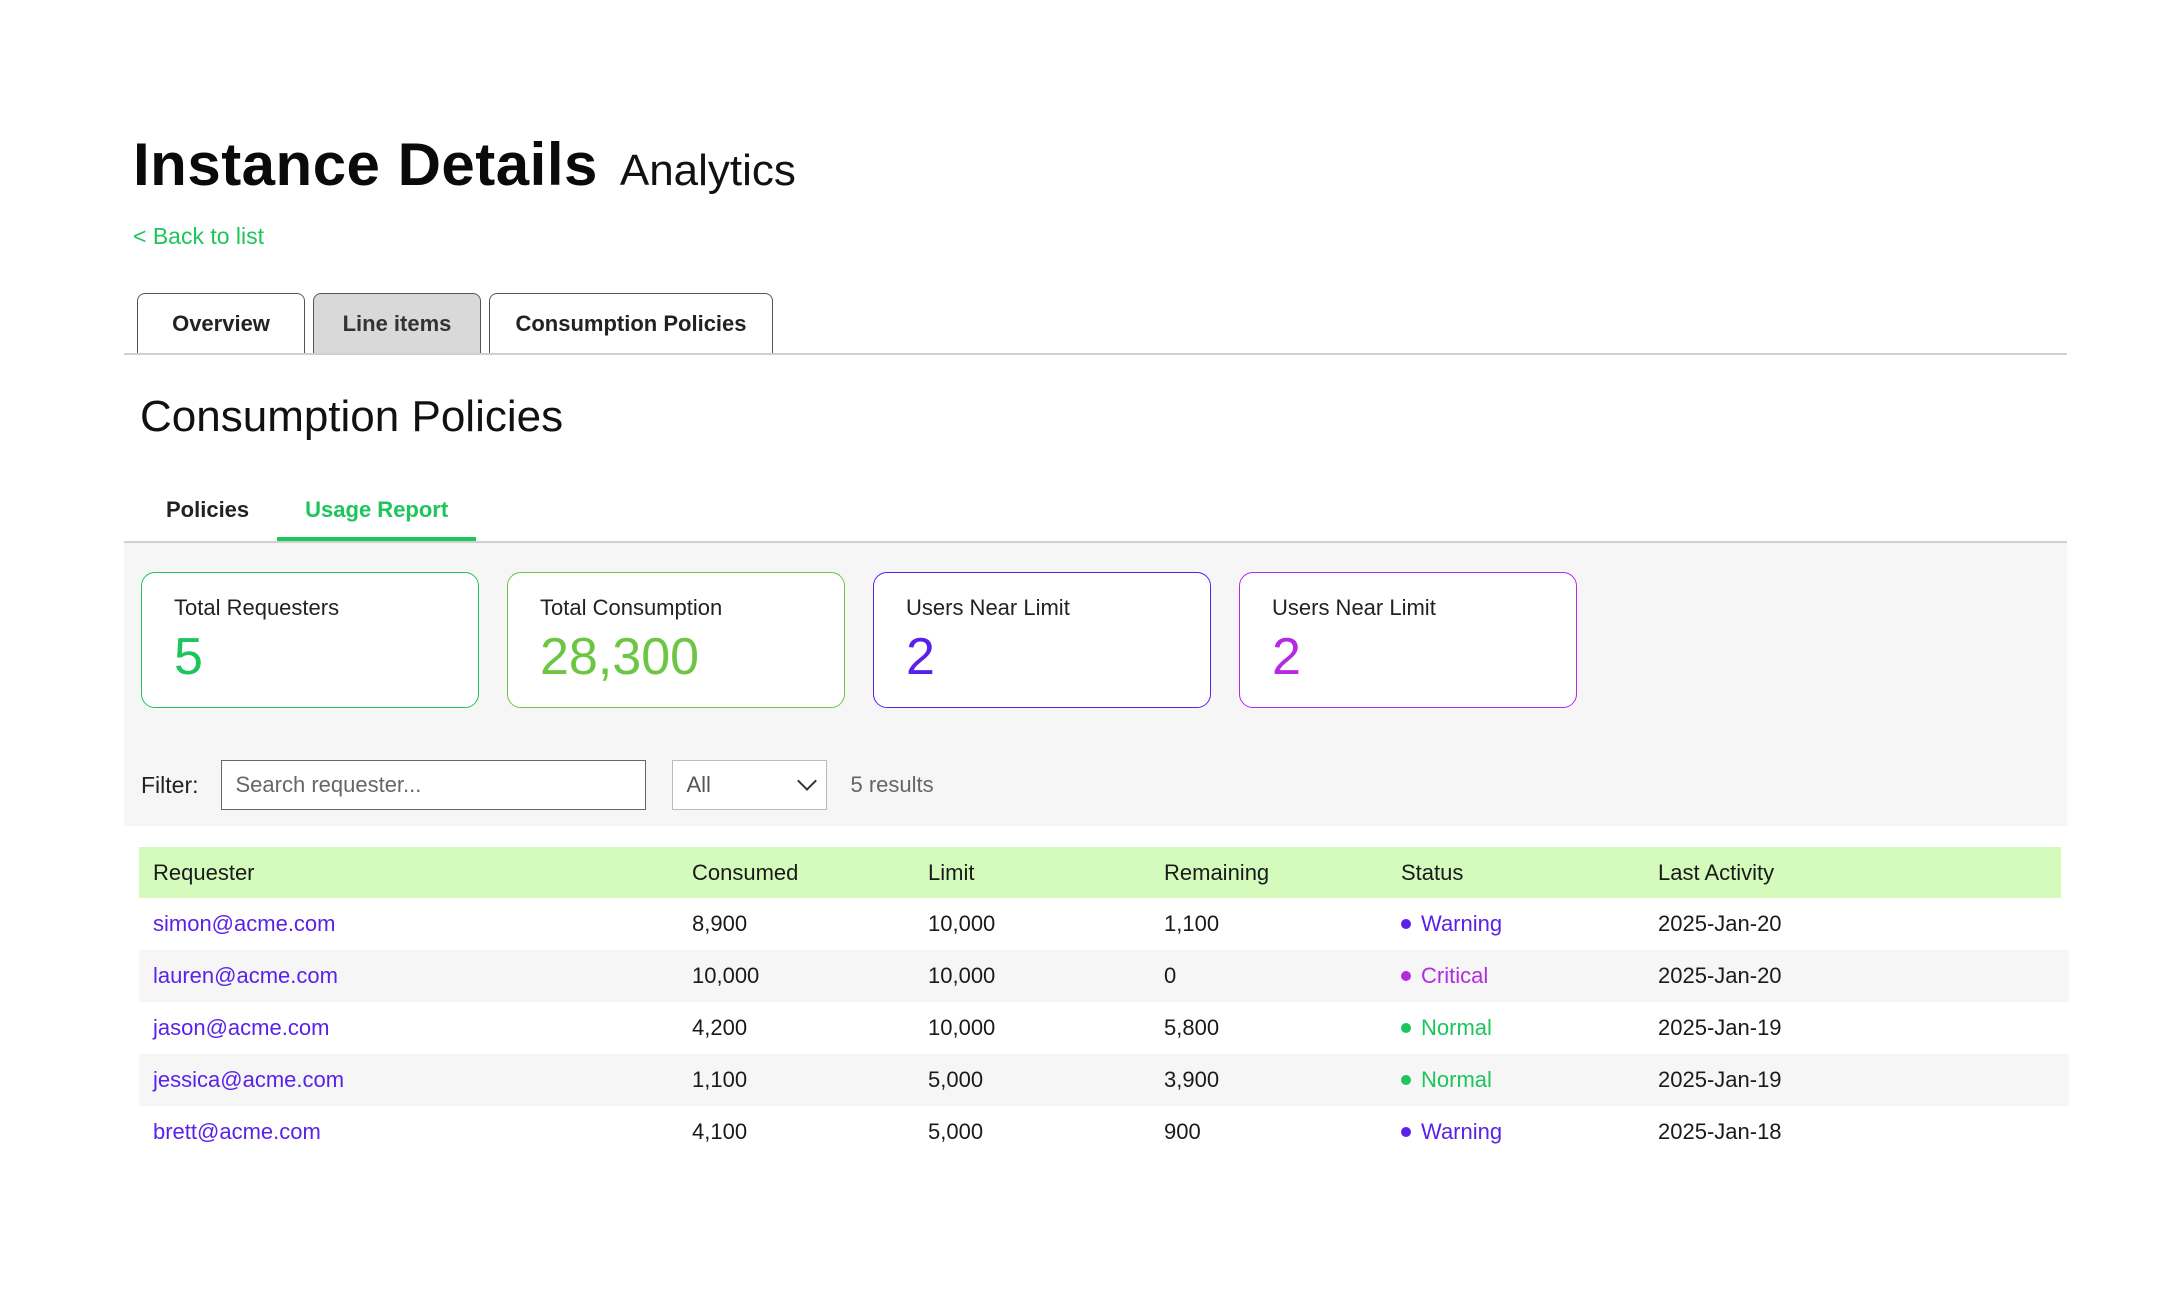  I want to click on col-consumed: Consumed, so click(745, 872).